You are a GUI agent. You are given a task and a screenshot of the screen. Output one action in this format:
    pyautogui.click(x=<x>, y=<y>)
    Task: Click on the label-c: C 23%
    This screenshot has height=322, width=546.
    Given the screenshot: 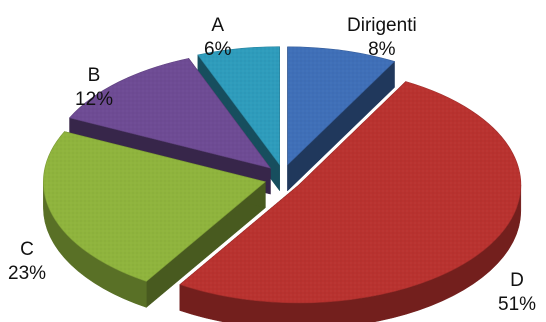 What is the action you would take?
    pyautogui.click(x=27, y=262)
    